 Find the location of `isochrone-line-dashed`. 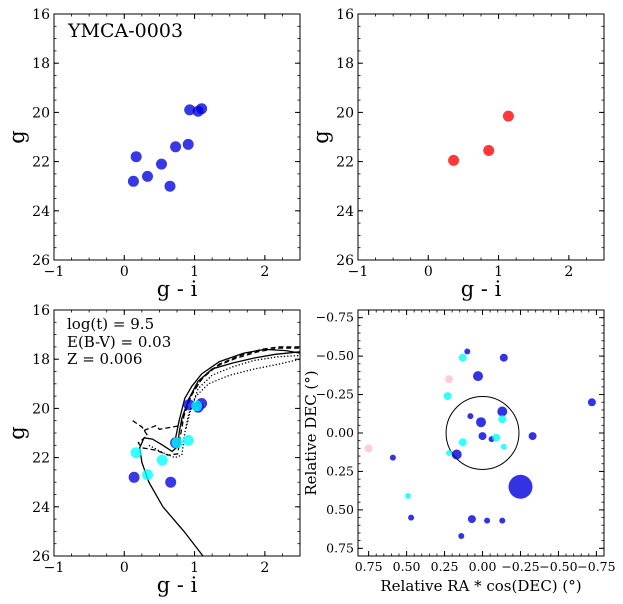

isochrone-line-dashed is located at coordinates (221, 389).